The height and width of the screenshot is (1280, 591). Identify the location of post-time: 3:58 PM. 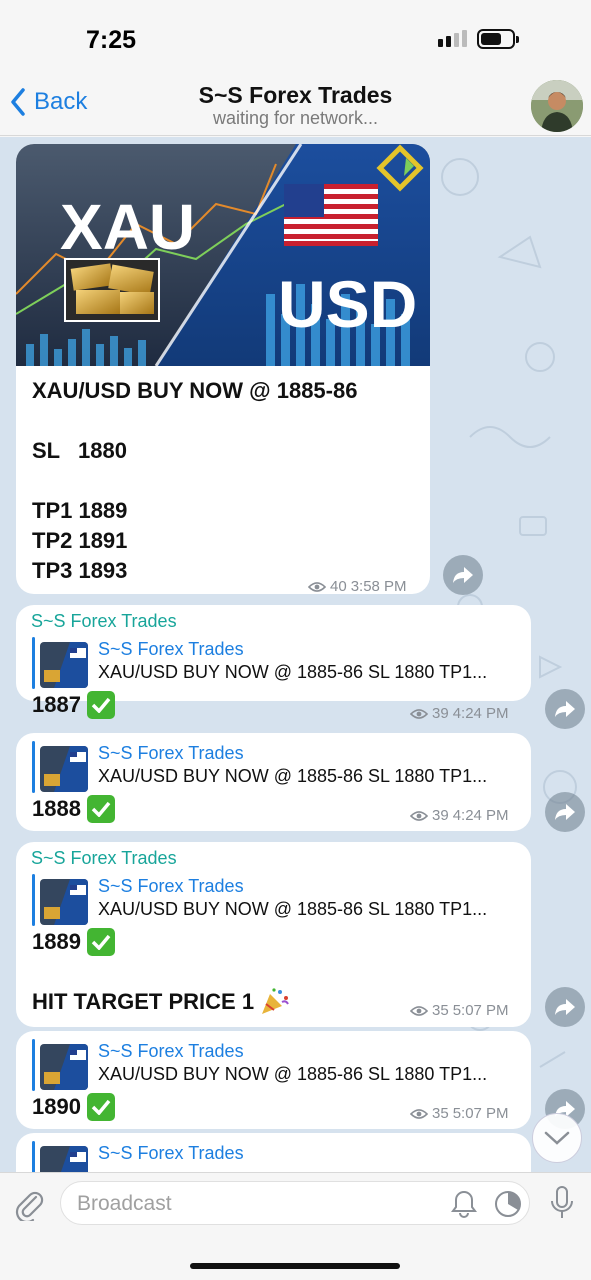
(378, 586).